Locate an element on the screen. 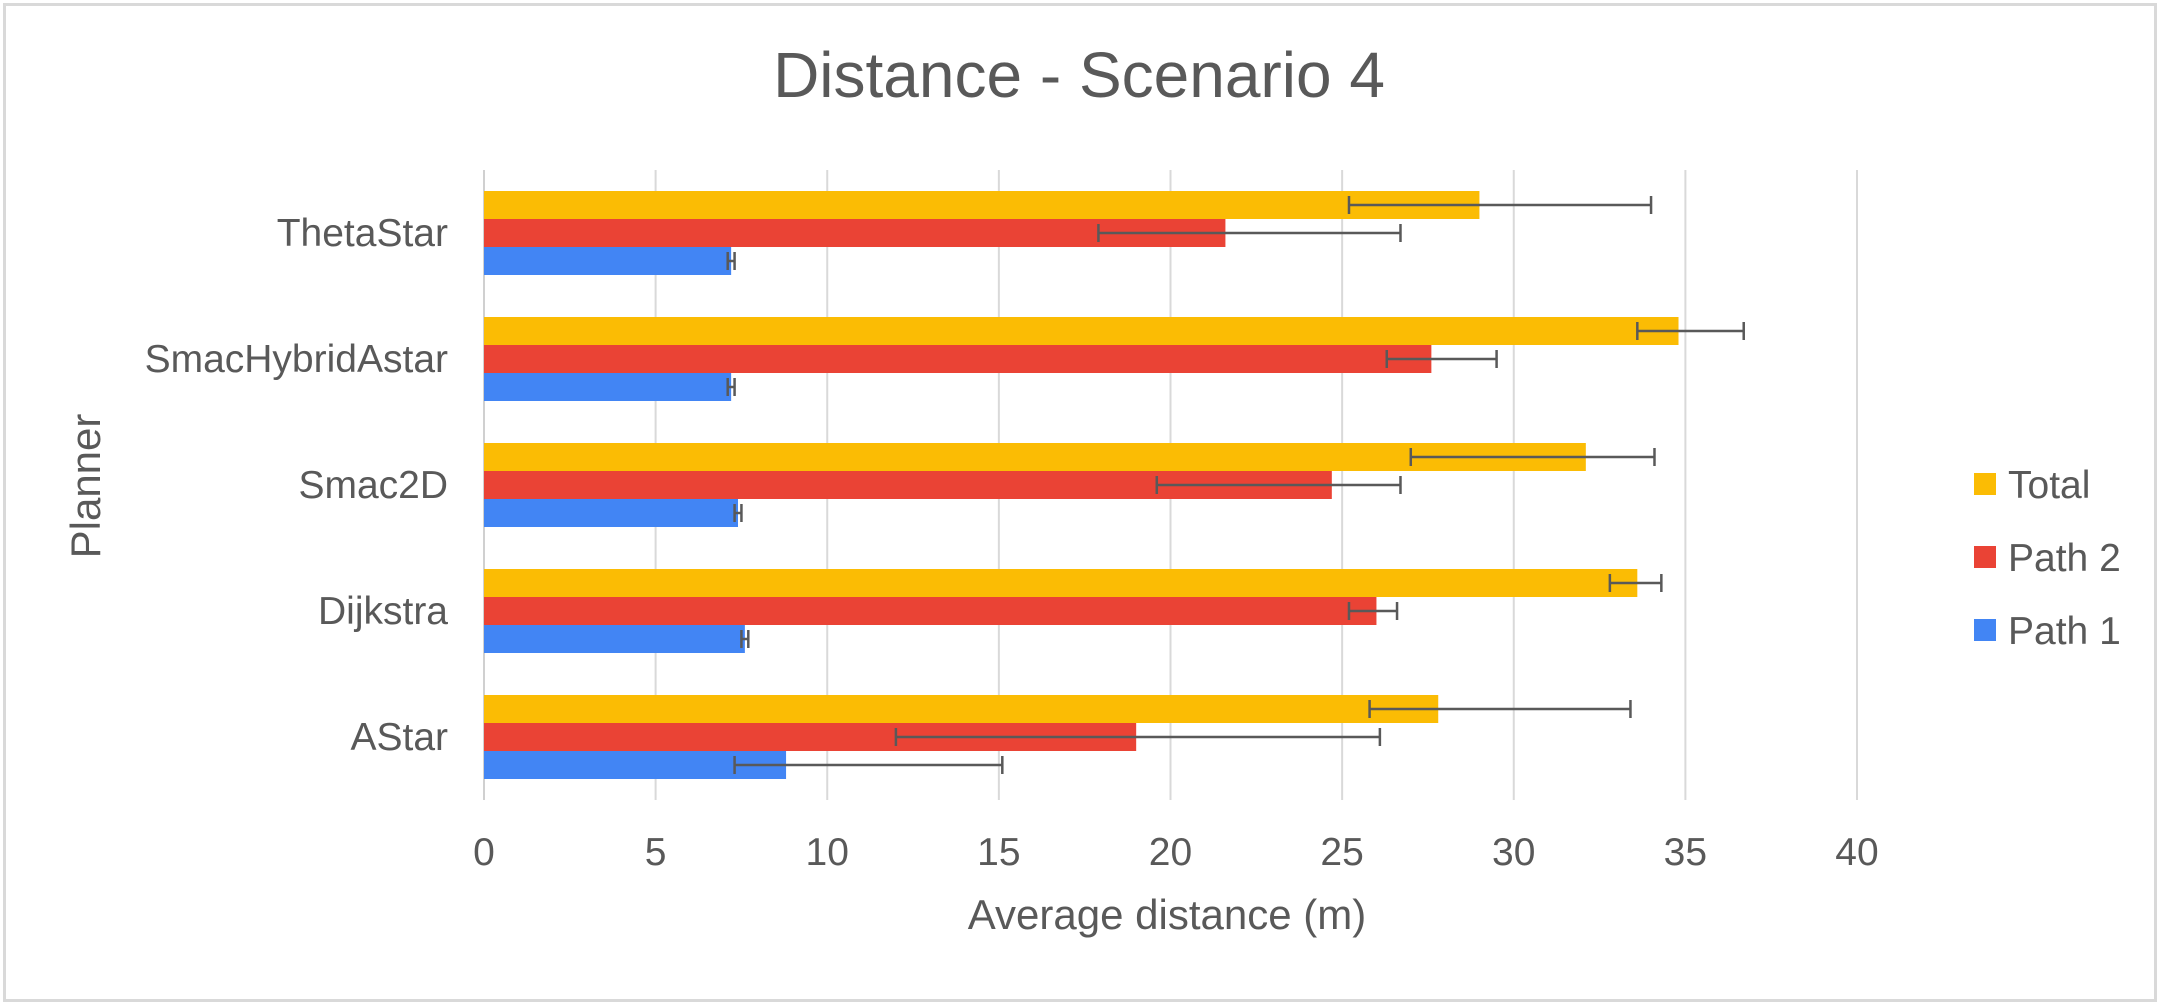 Image resolution: width=2158 pixels, height=1003 pixels. x-tick-label: 5 is located at coordinates (656, 852).